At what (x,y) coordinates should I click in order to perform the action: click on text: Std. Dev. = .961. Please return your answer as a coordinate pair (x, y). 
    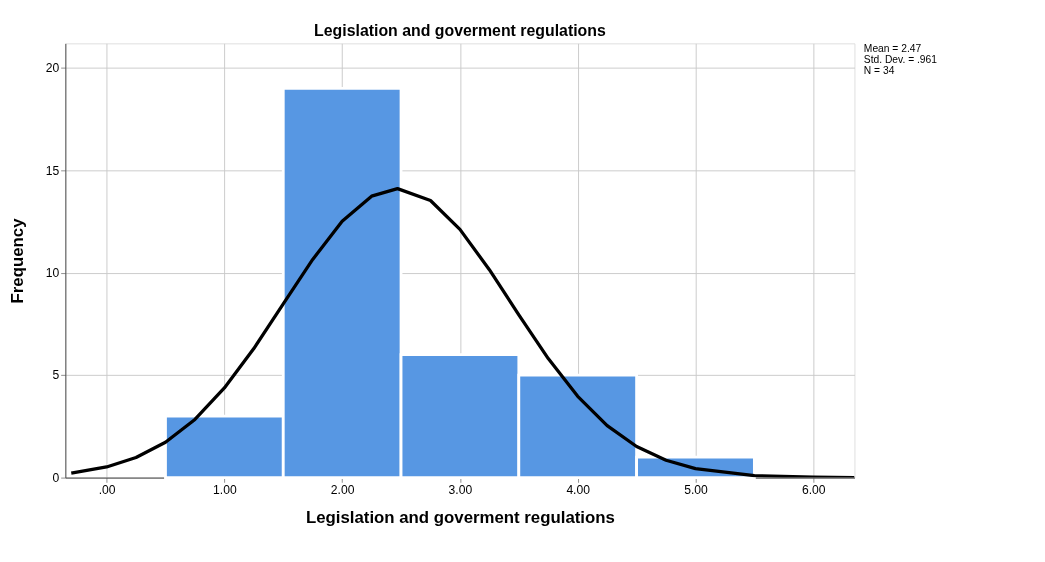
    Looking at the image, I should click on (900, 59).